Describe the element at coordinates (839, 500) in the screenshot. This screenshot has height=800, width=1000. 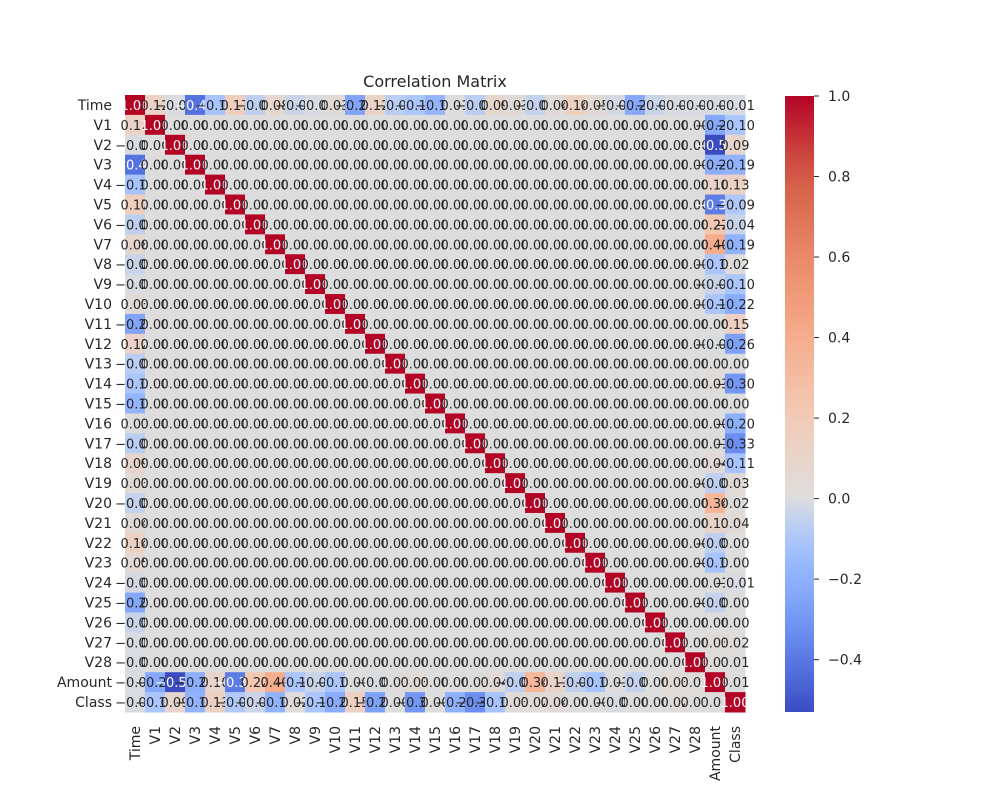
I see `colorbar-tick-label: 0.0` at that location.